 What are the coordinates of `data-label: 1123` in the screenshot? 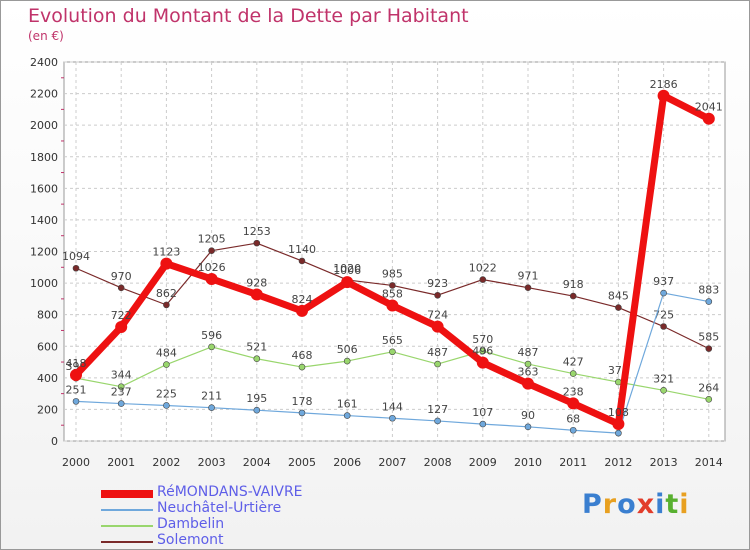 It's located at (166, 252).